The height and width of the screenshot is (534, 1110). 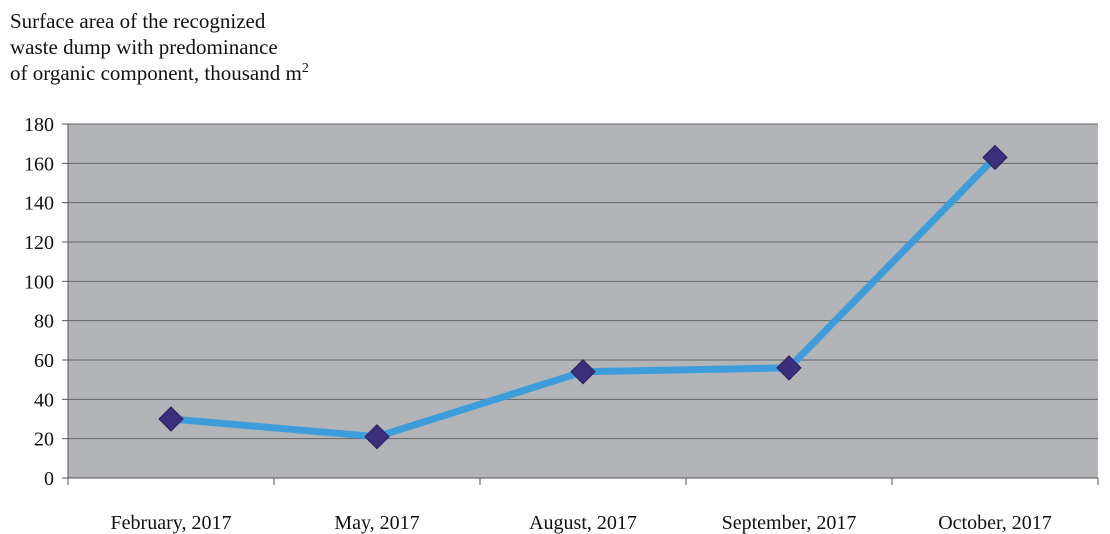 I want to click on x-tick-label-2: August, 2017, so click(x=583, y=523).